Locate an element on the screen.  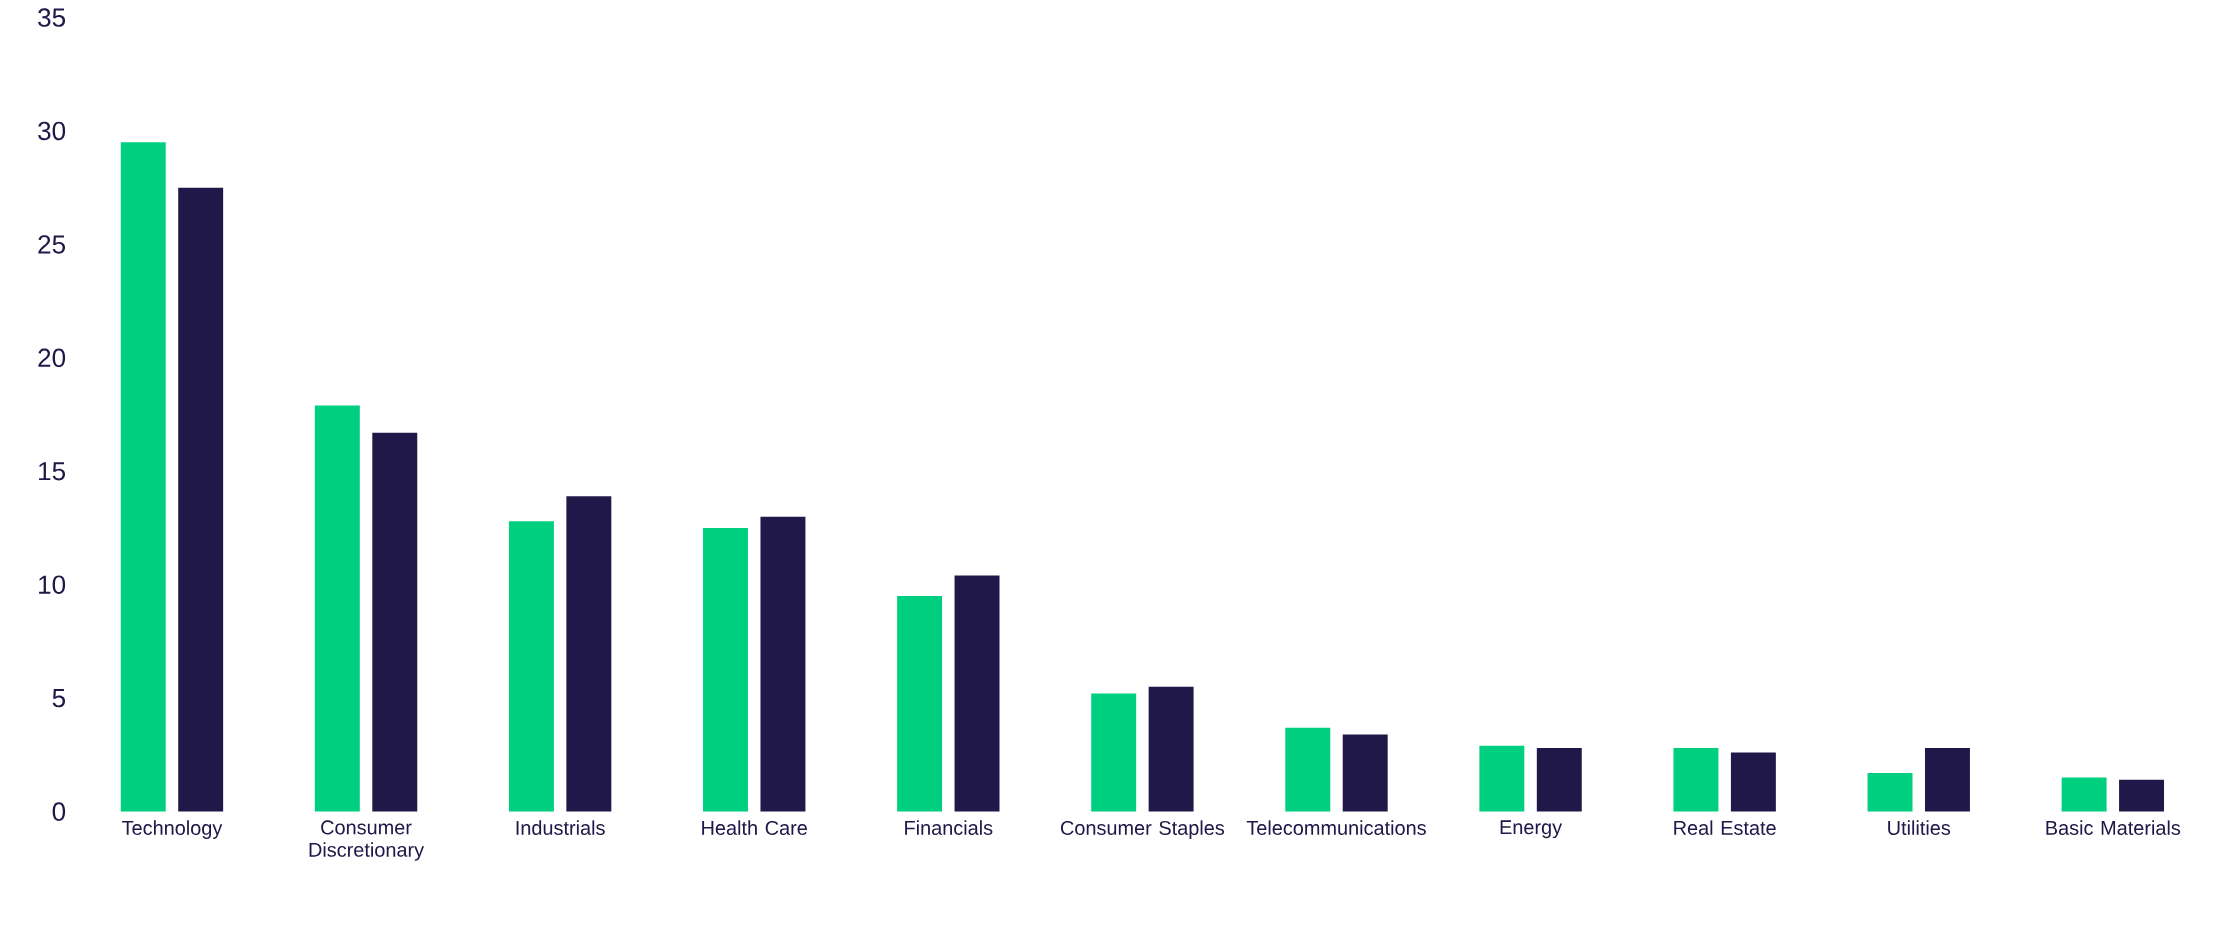
y-tick-label: 20 is located at coordinates (52, 357).